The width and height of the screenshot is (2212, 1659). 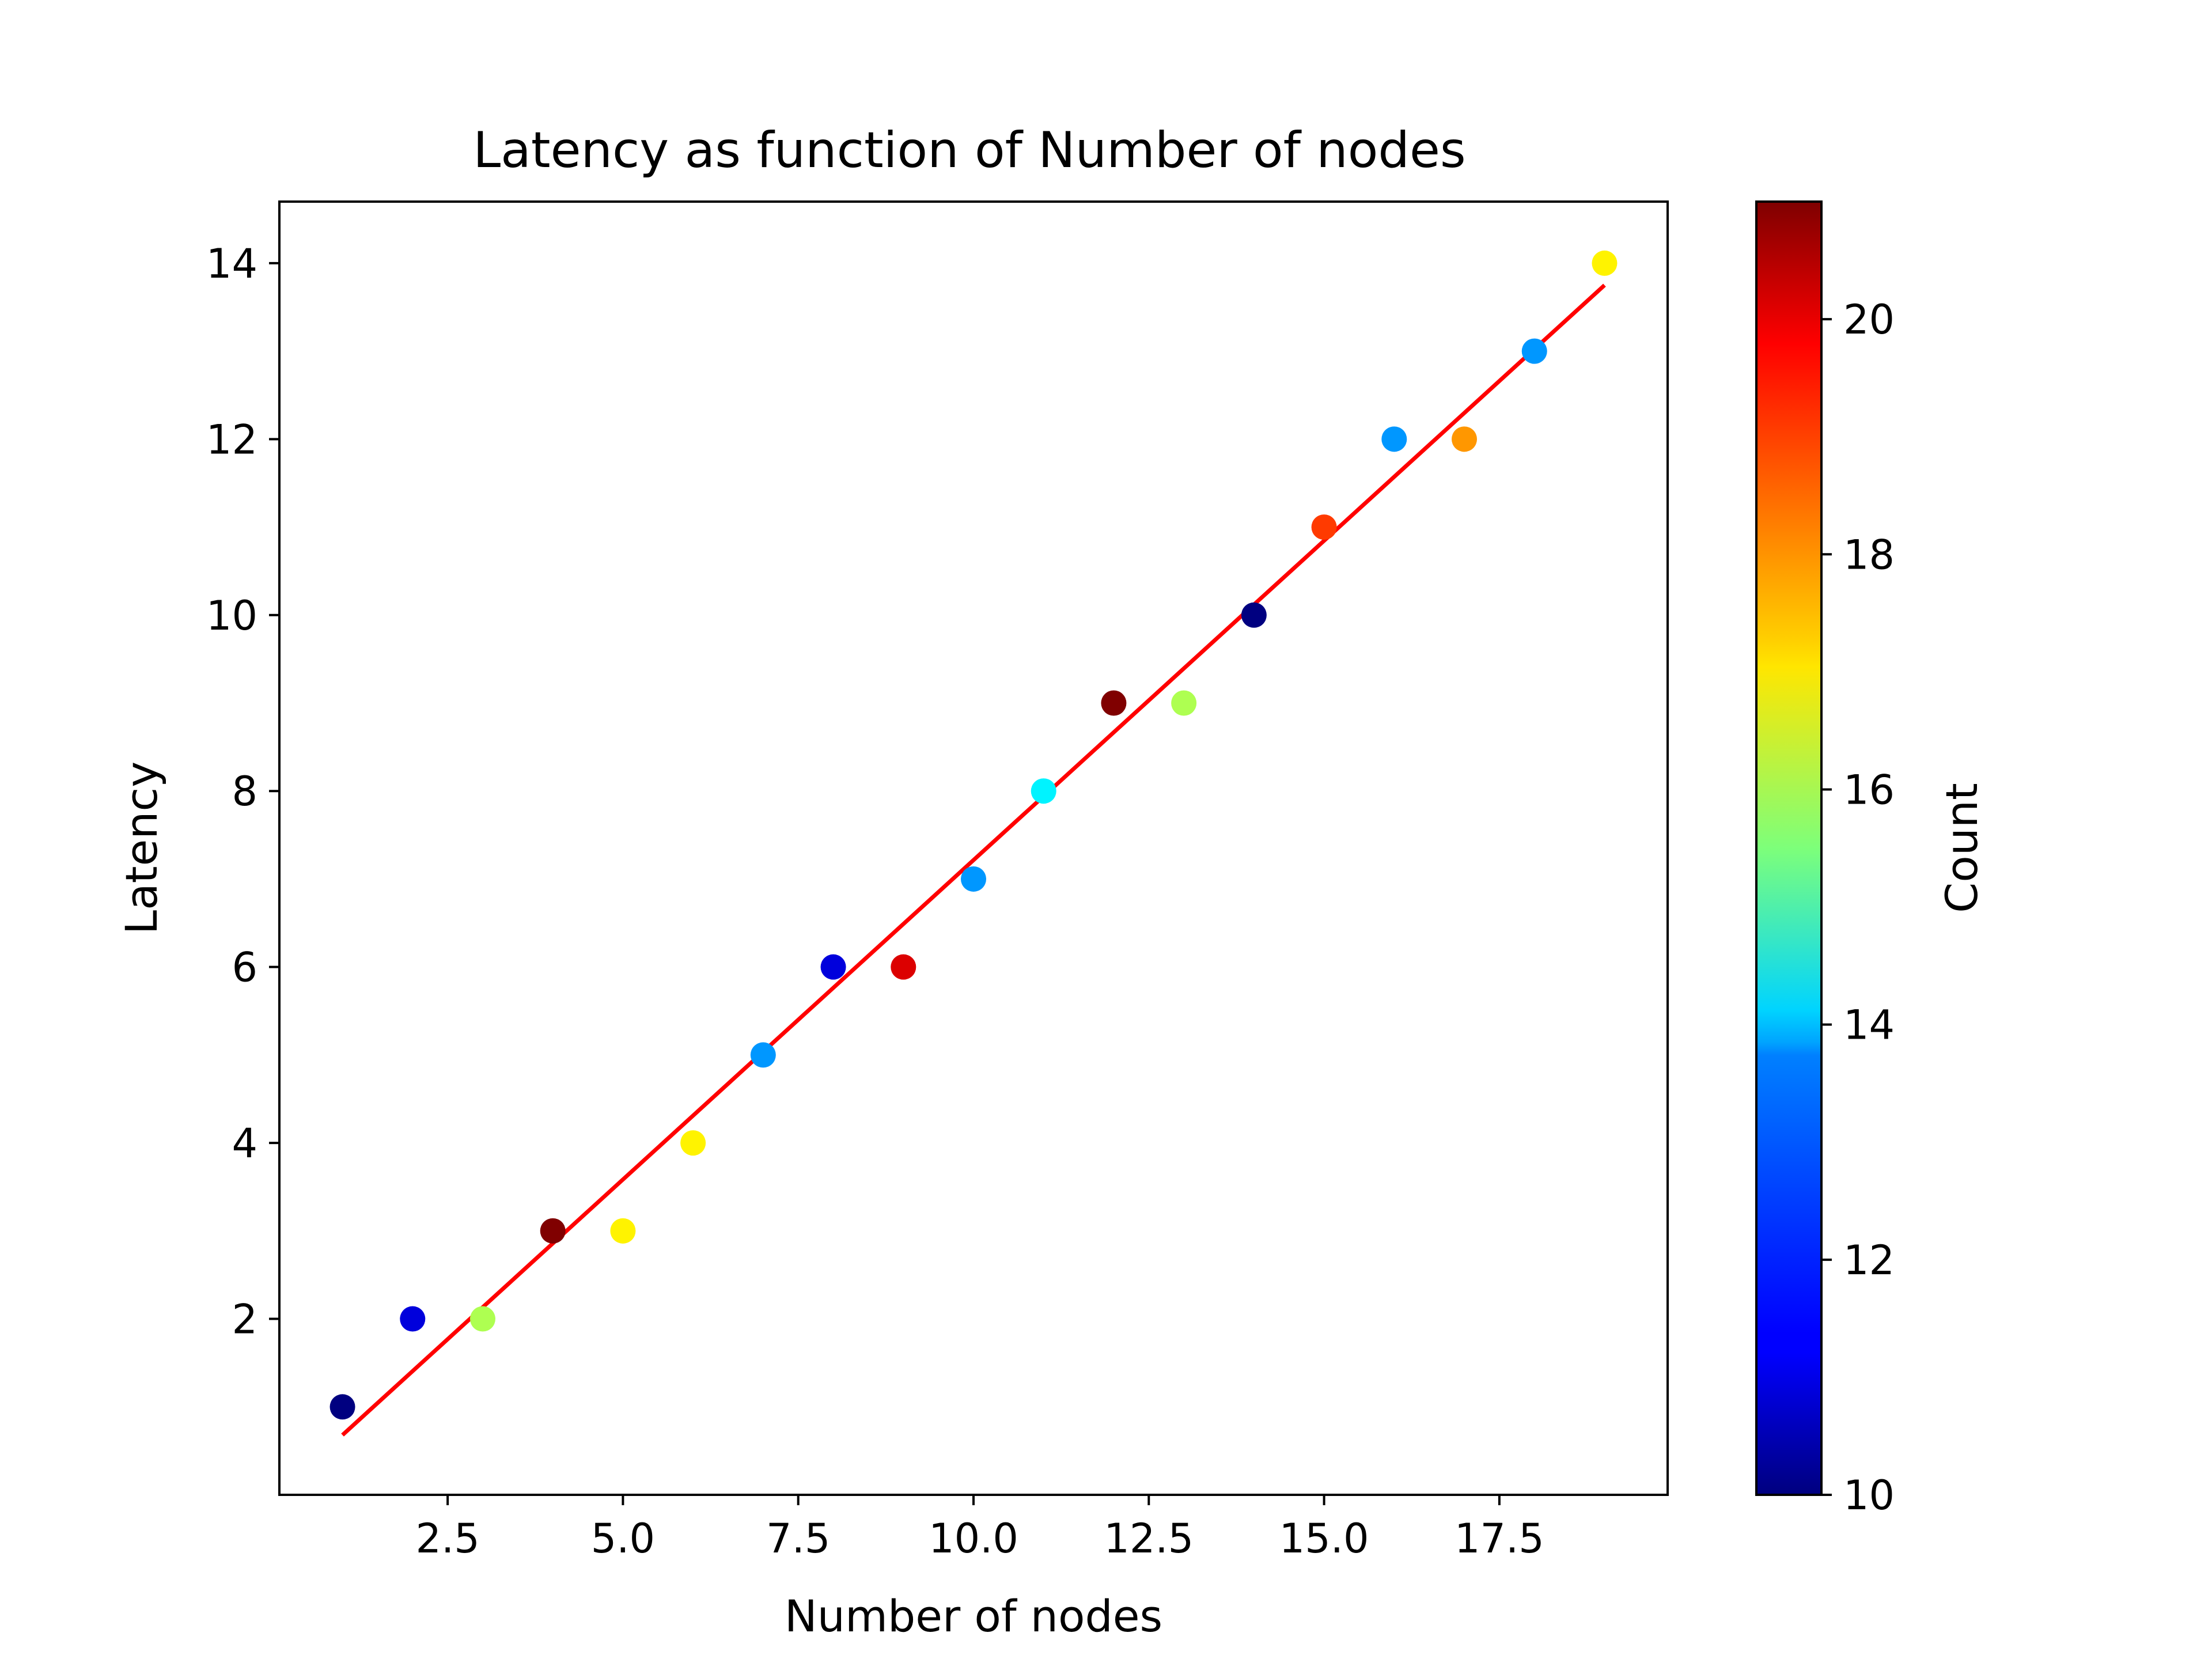 What do you see at coordinates (1961, 848) in the screenshot?
I see `colorbar-label: Count` at bounding box center [1961, 848].